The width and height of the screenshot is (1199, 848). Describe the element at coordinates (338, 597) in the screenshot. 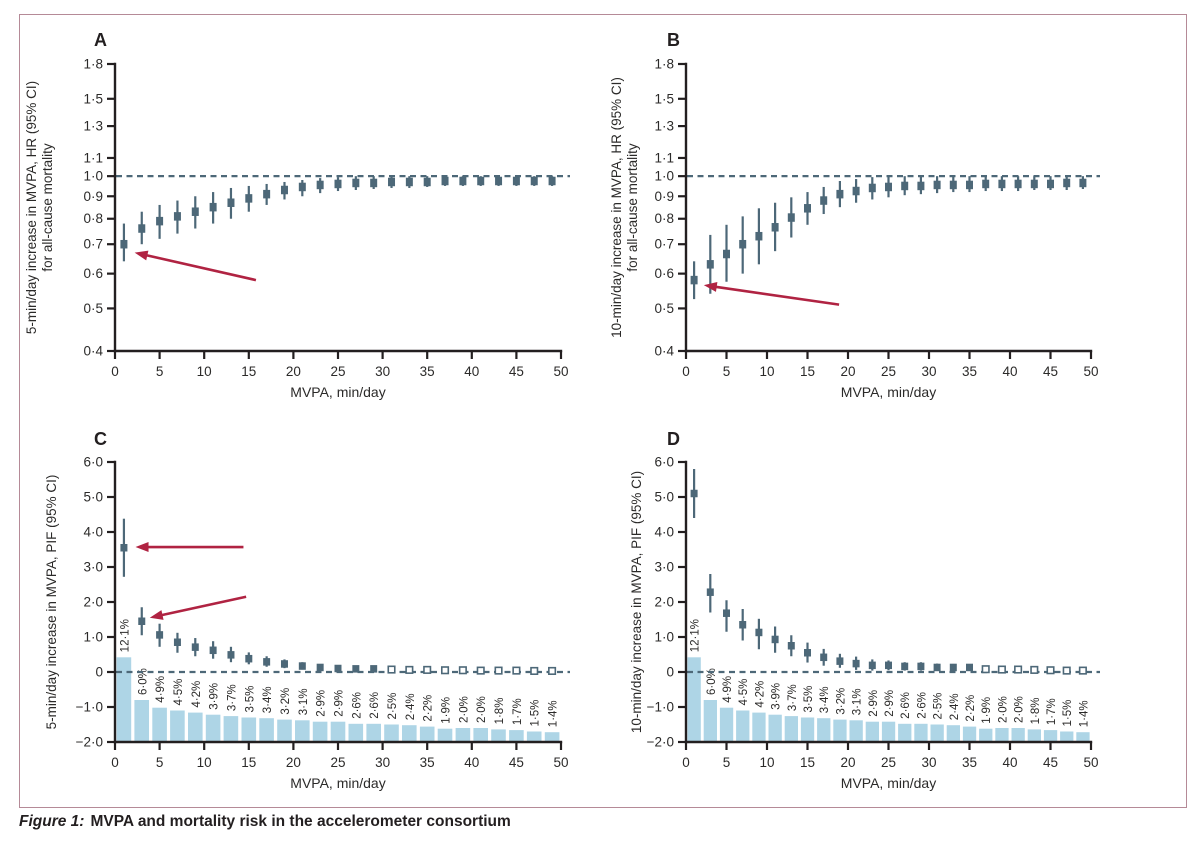

I see `ci-points` at that location.